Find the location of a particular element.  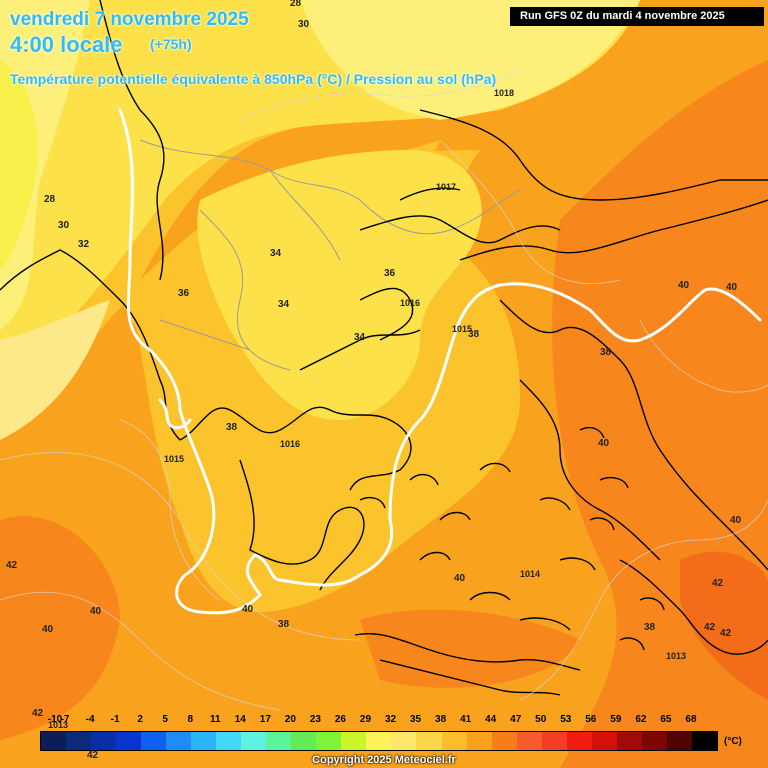

field-yellow-core is located at coordinates (339, 285).